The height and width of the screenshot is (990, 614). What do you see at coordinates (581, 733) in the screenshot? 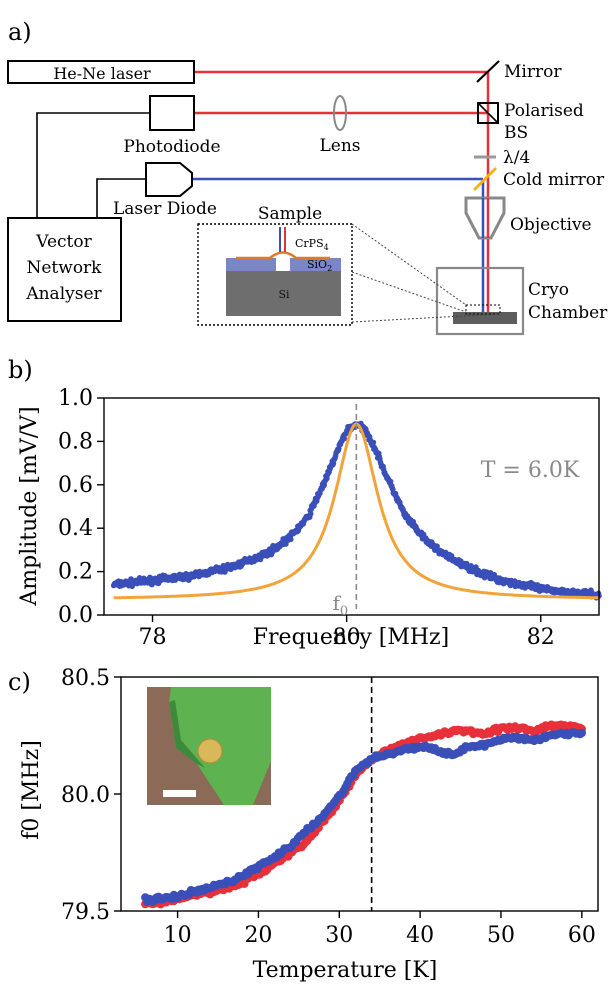
I see `chart-c-point-blue` at bounding box center [581, 733].